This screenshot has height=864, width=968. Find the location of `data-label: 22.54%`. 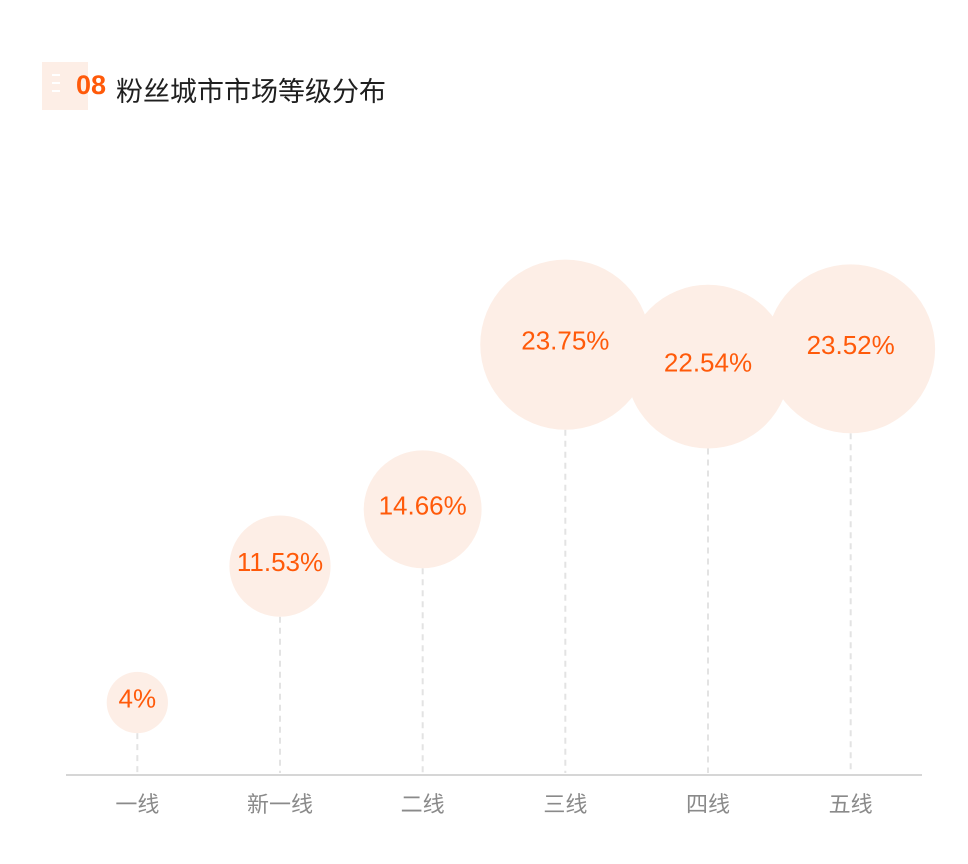

data-label: 22.54% is located at coordinates (708, 363).